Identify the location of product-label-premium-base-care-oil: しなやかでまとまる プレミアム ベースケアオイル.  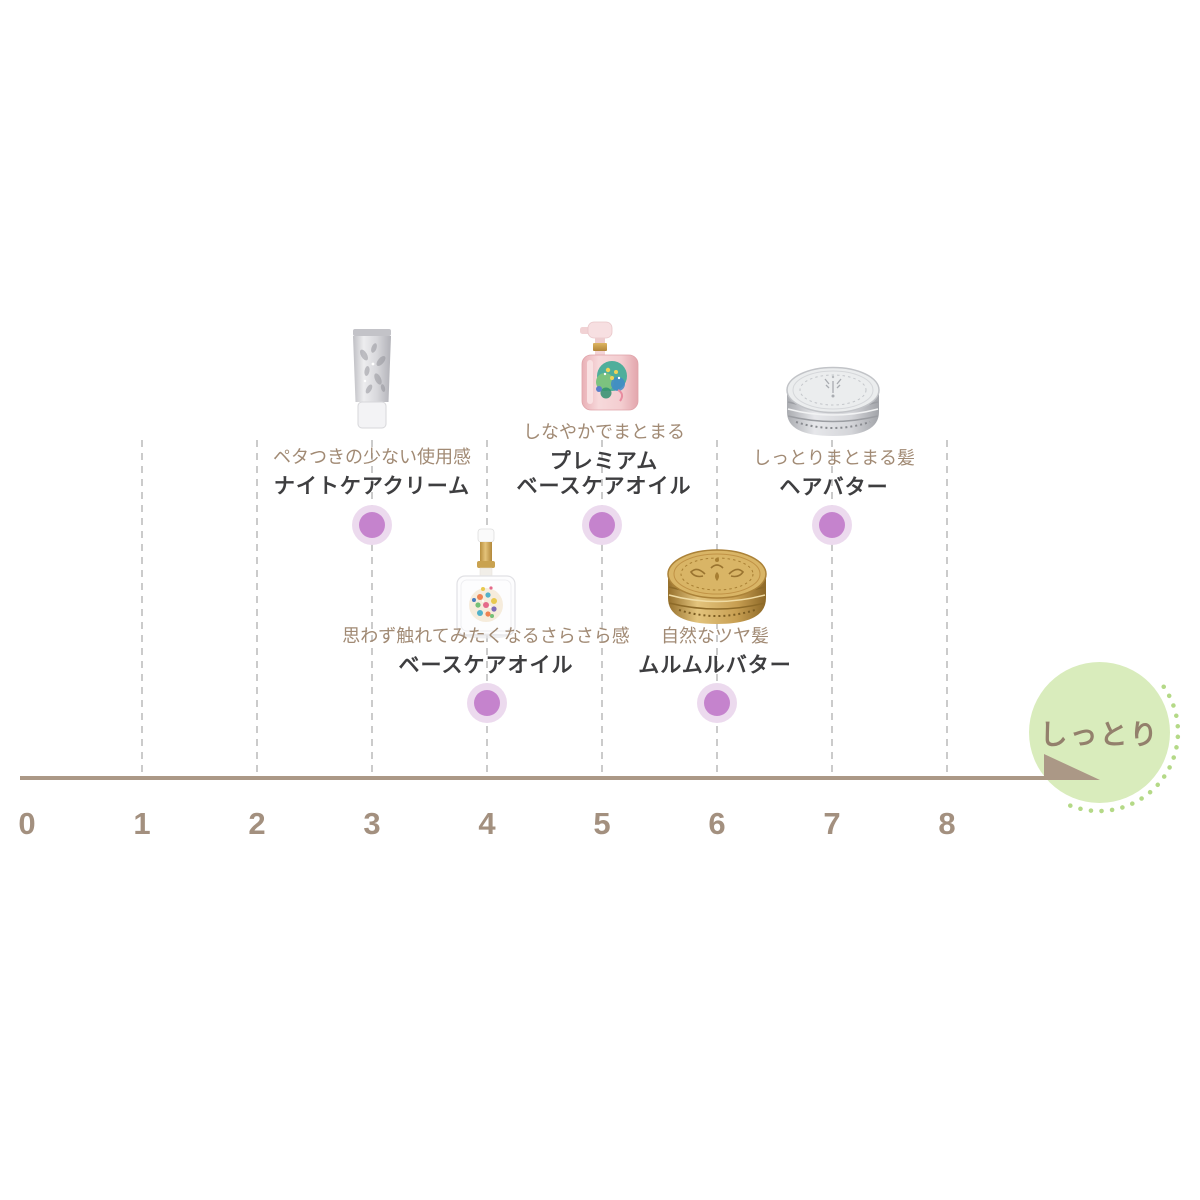
(604, 460).